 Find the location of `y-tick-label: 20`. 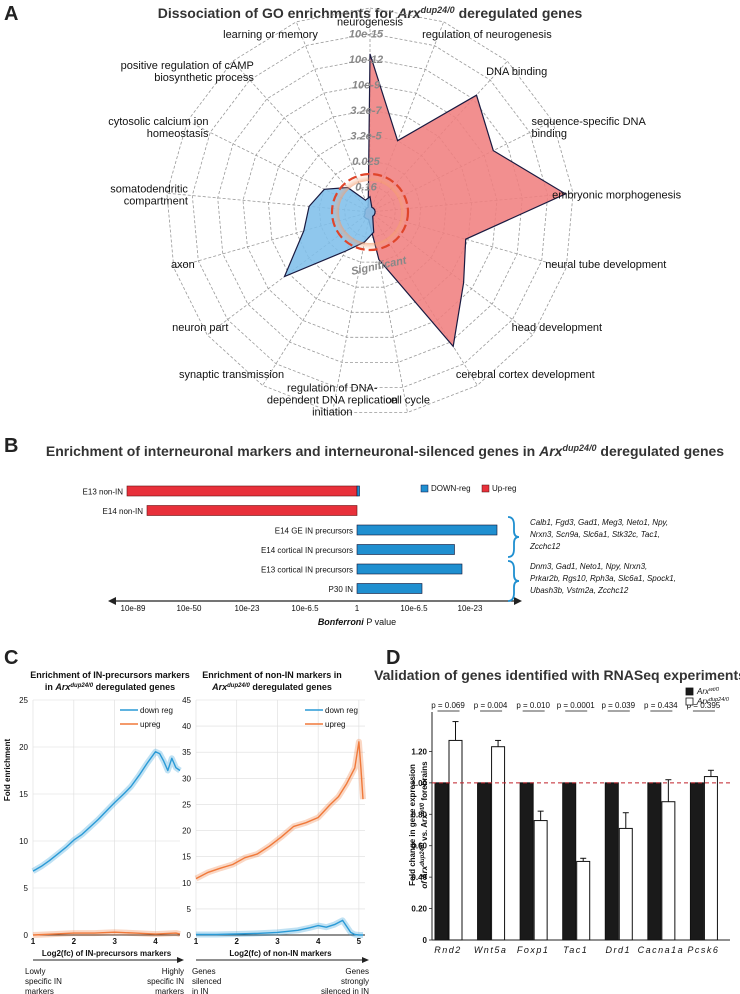

y-tick-label: 20 is located at coordinates (186, 831).